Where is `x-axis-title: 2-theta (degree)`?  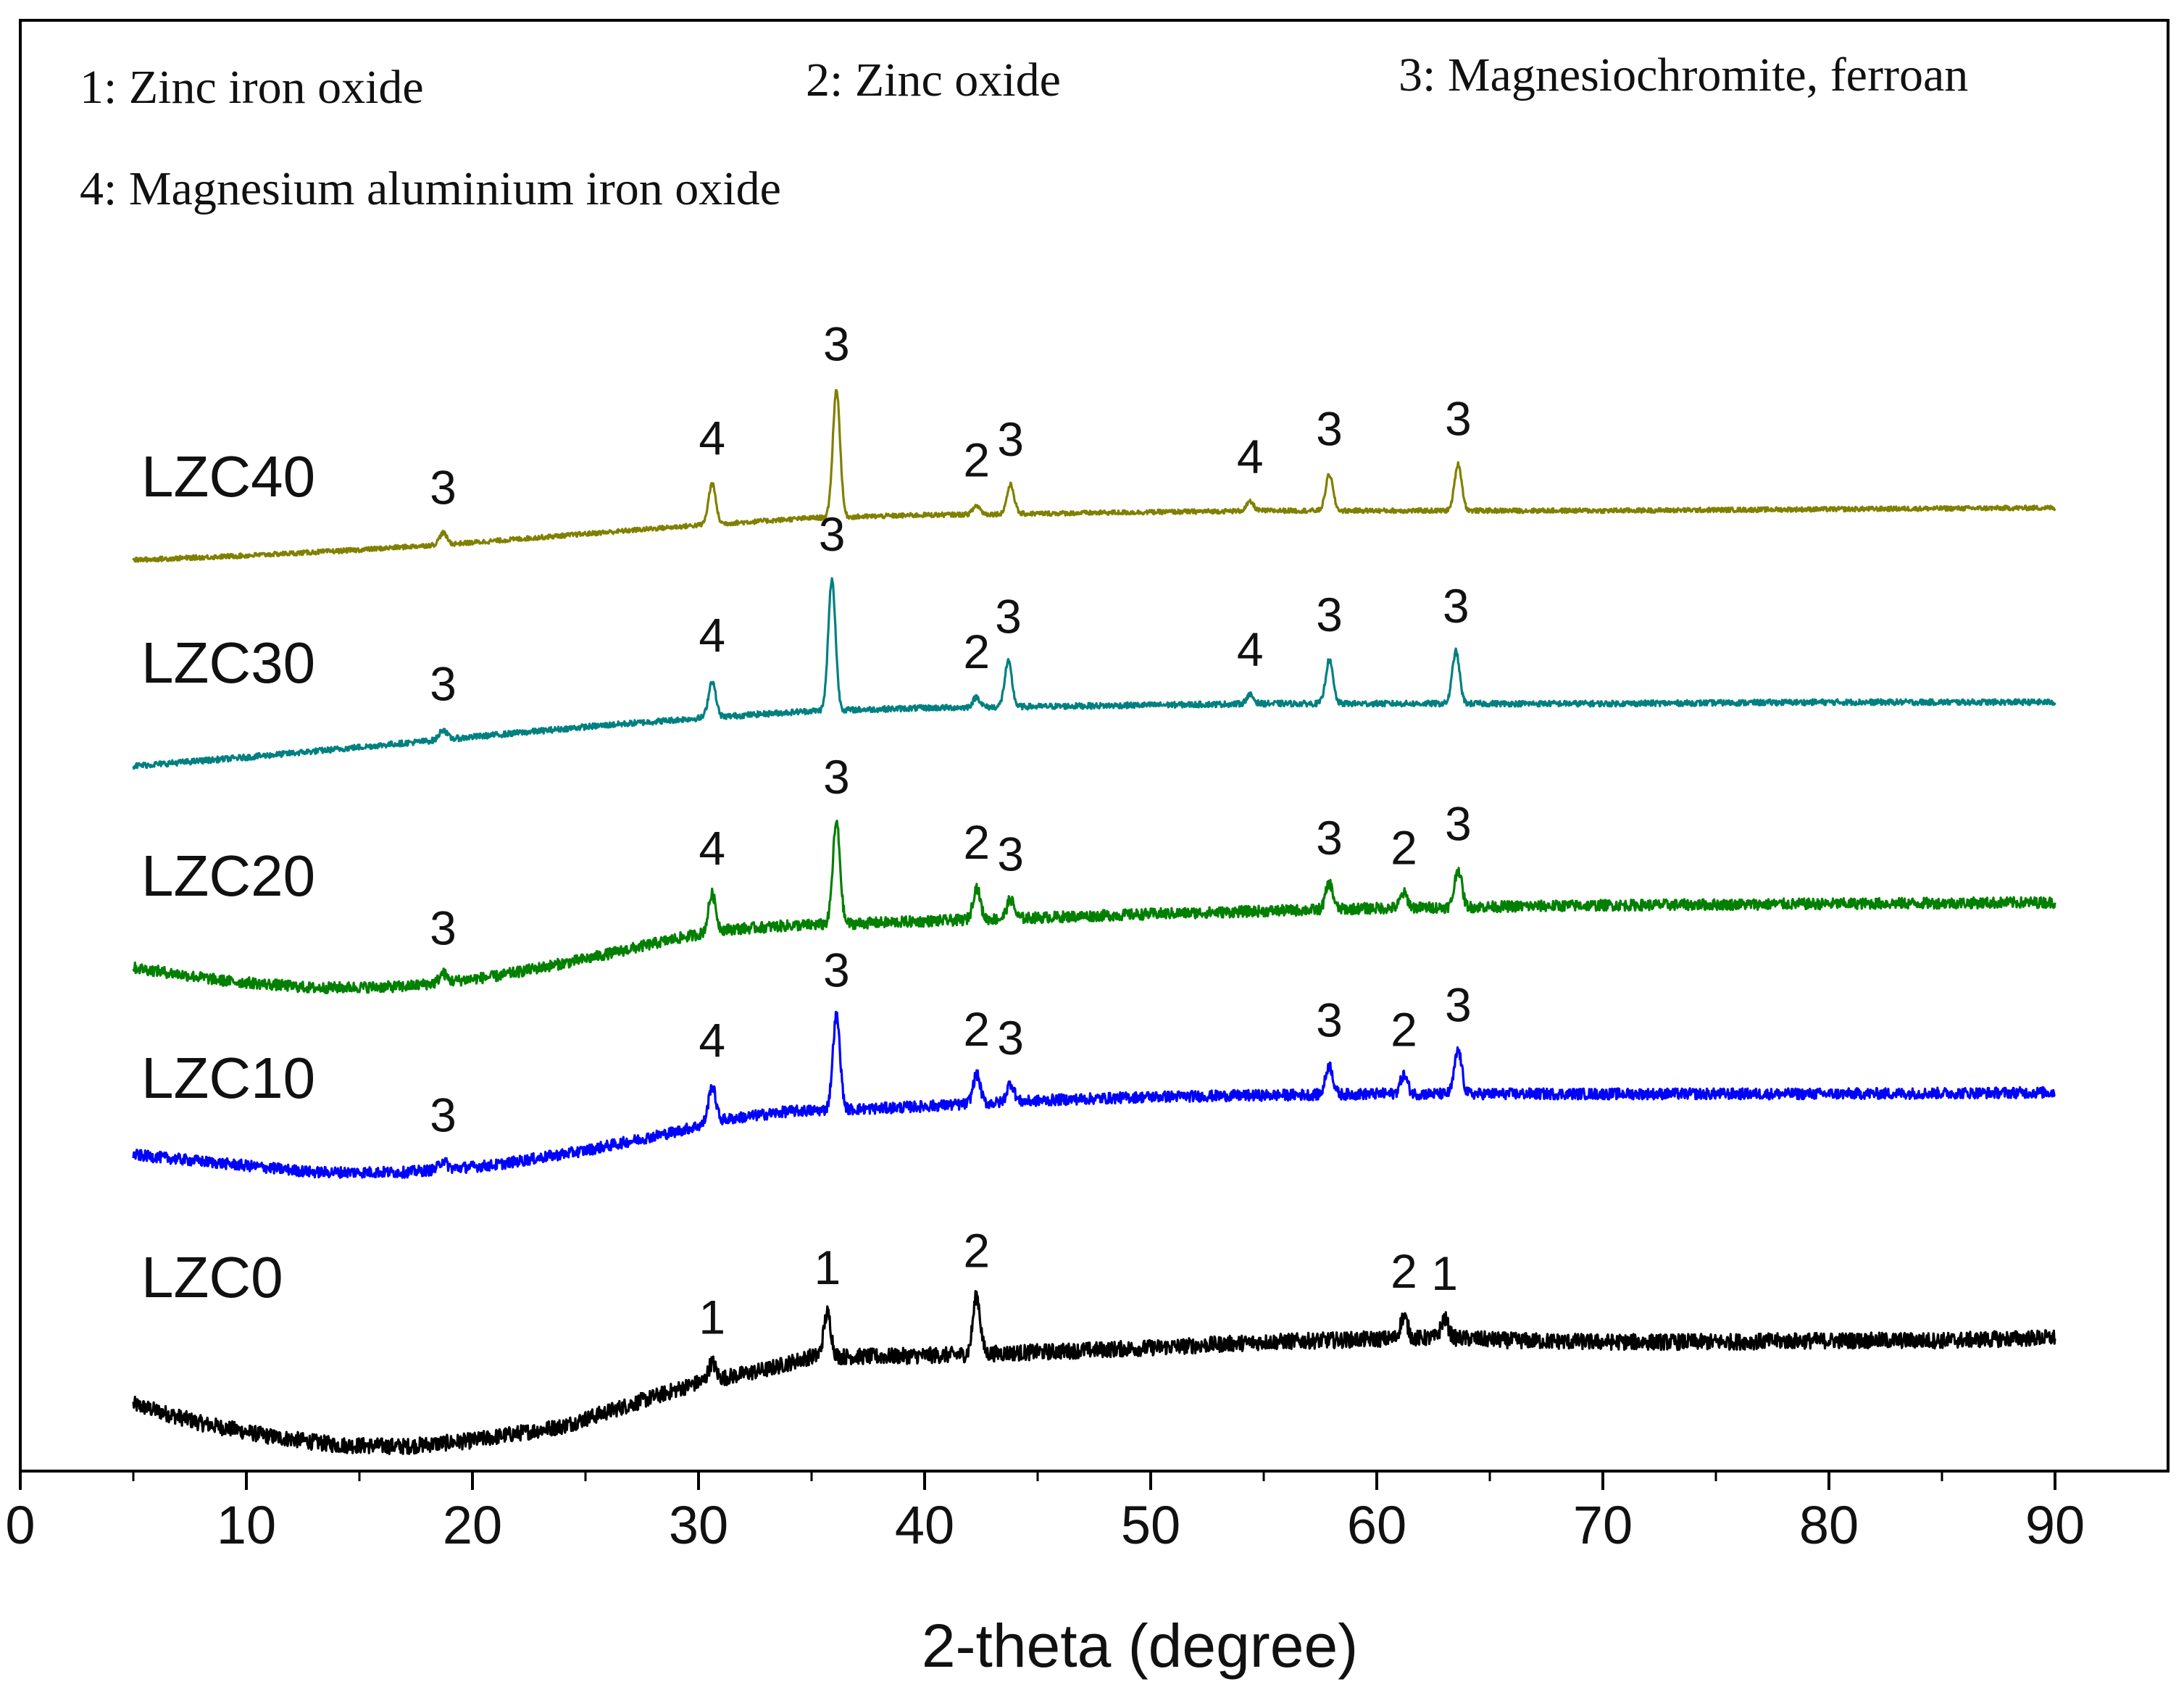
x-axis-title: 2-theta (degree) is located at coordinates (1140, 1646).